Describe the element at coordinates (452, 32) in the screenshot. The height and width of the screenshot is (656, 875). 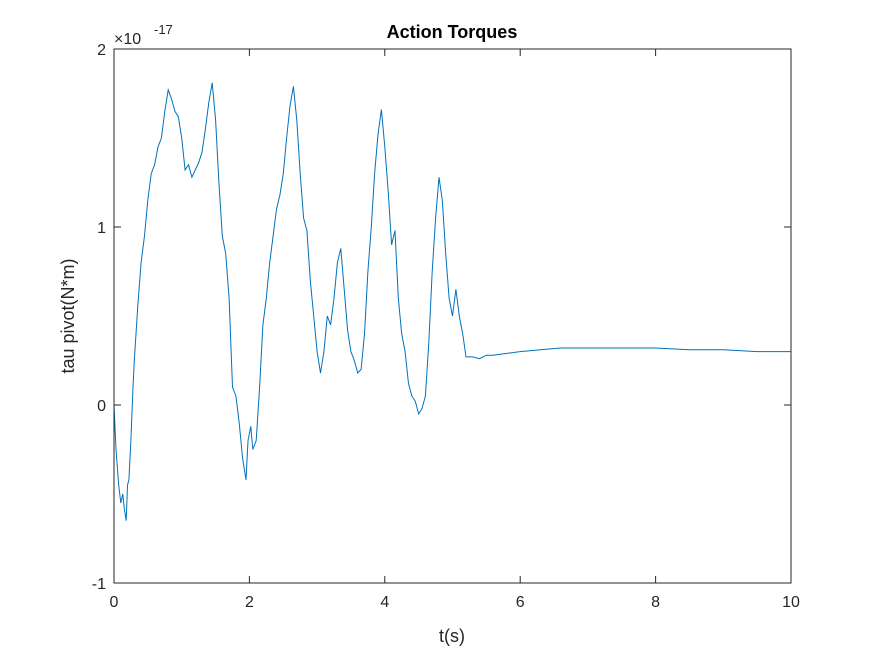
I see `chart-title: Action Torques` at that location.